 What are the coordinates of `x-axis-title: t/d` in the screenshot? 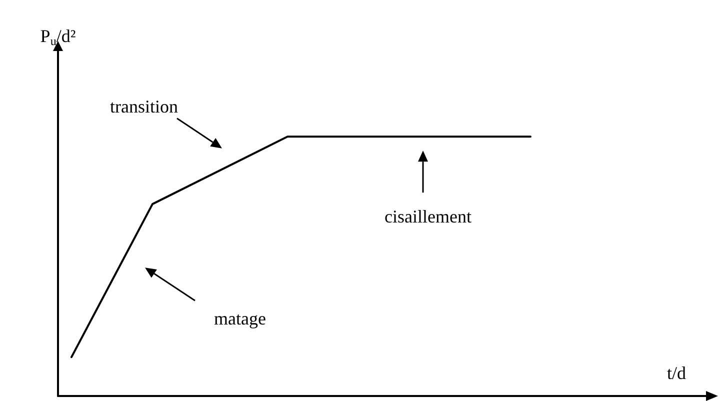 It's located at (676, 373).